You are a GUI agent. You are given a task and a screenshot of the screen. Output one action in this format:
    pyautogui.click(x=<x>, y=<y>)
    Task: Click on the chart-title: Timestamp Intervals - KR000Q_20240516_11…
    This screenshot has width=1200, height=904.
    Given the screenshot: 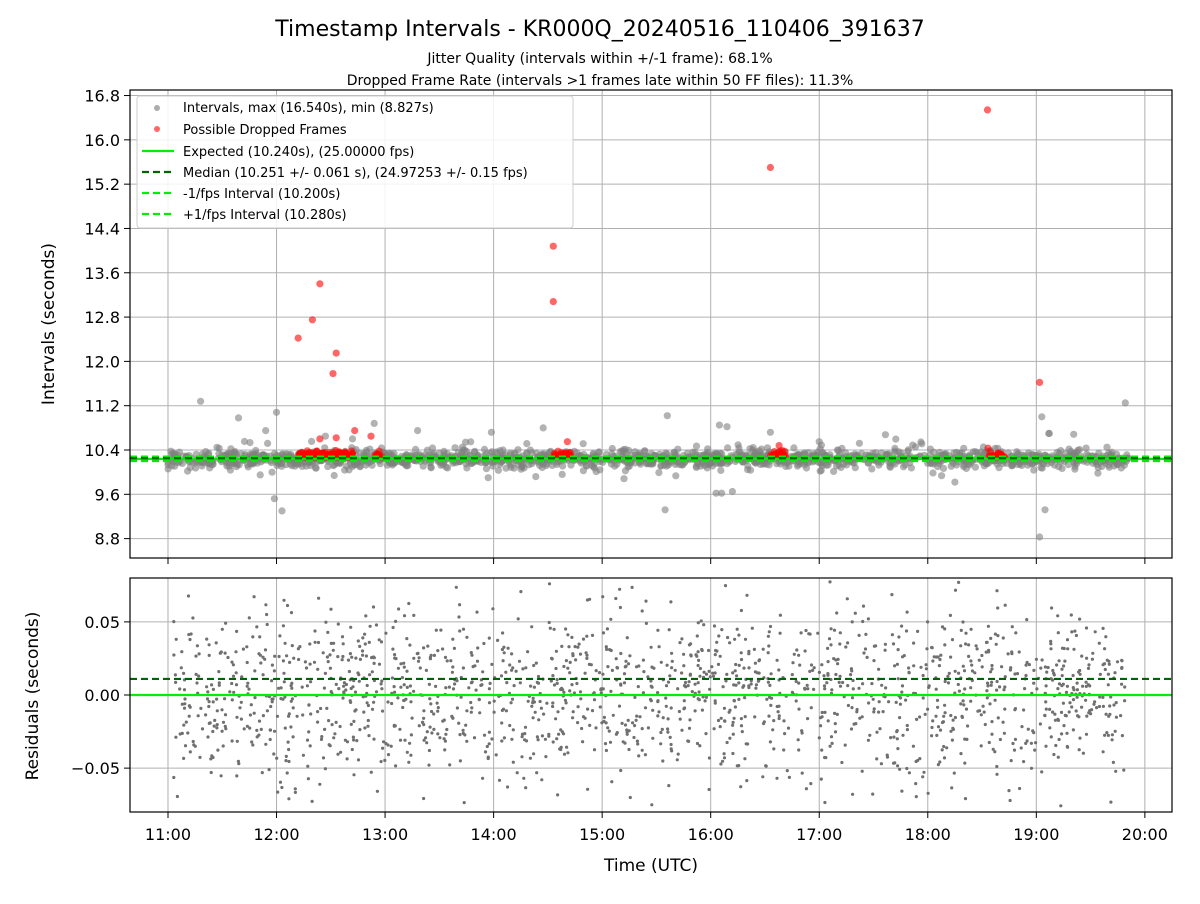 What is the action you would take?
    pyautogui.click(x=599, y=29)
    